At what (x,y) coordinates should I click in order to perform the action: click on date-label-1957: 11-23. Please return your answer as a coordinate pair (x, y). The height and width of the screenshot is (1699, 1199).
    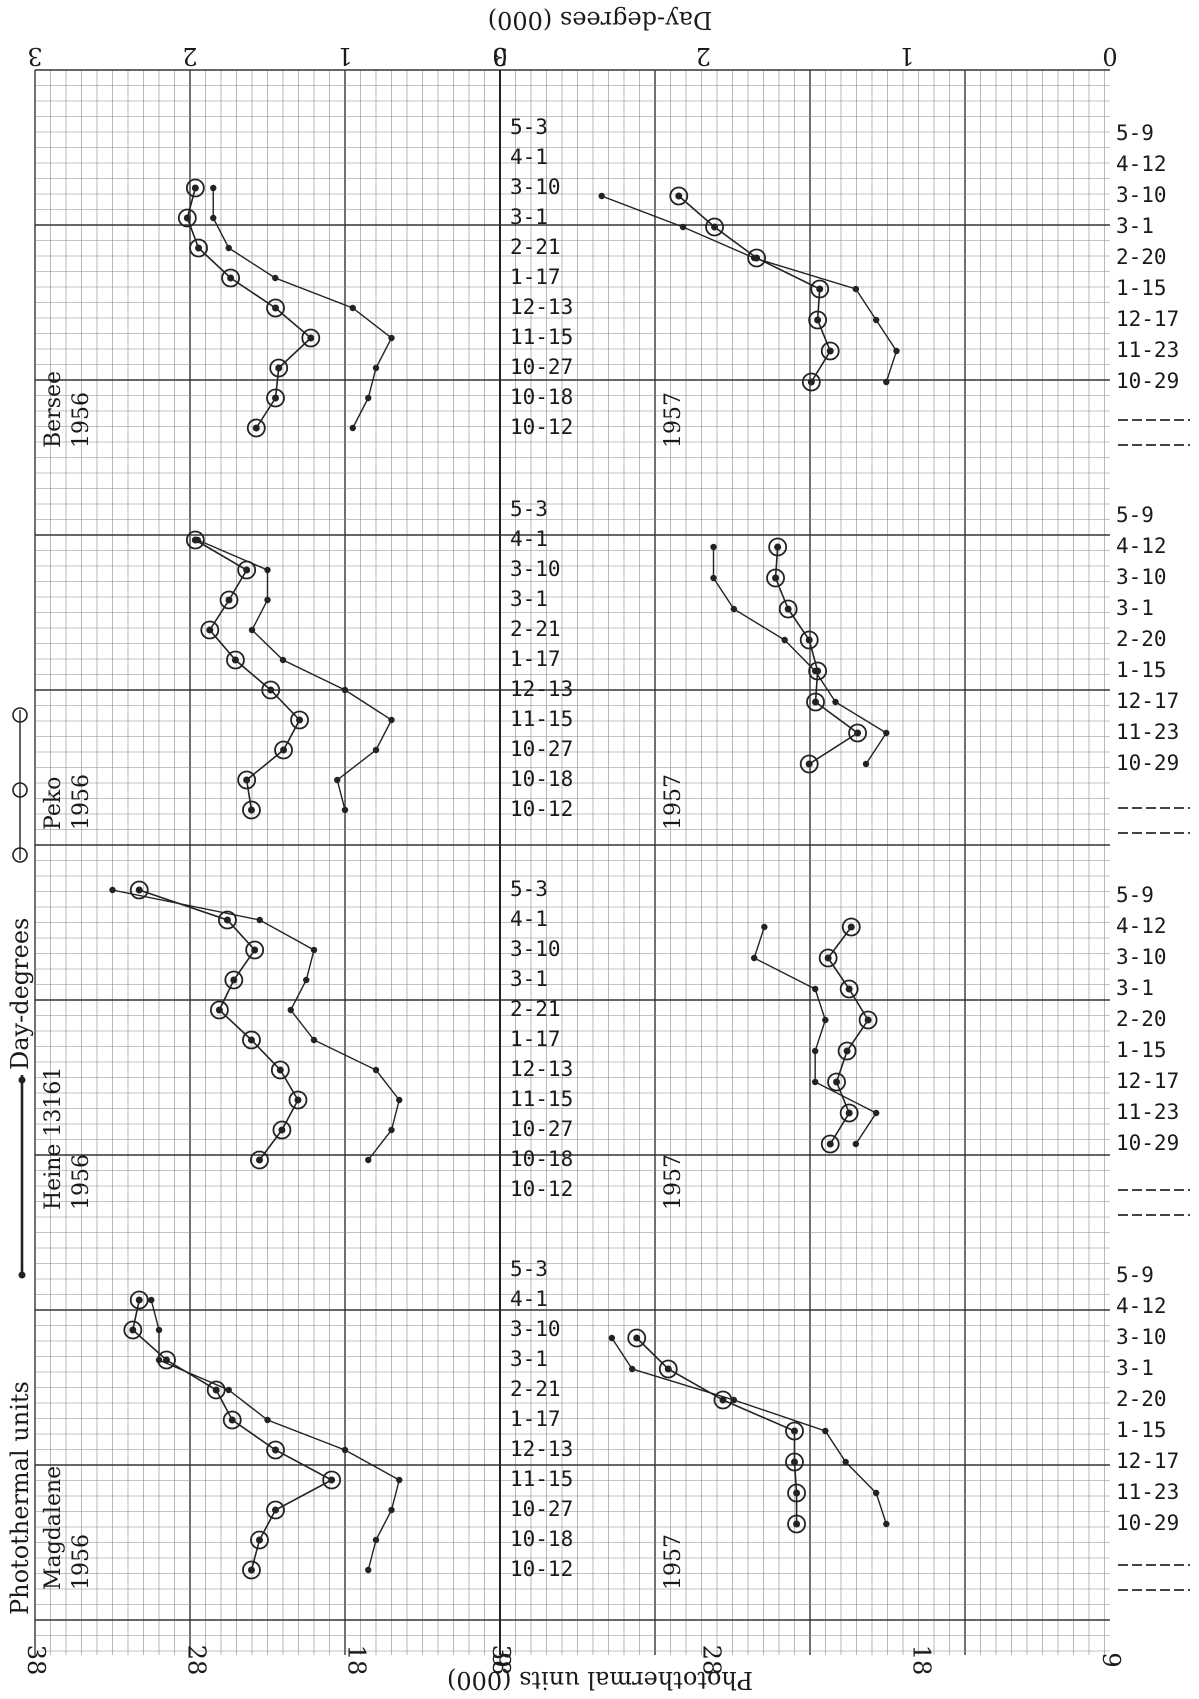
    Looking at the image, I should click on (1147, 1112).